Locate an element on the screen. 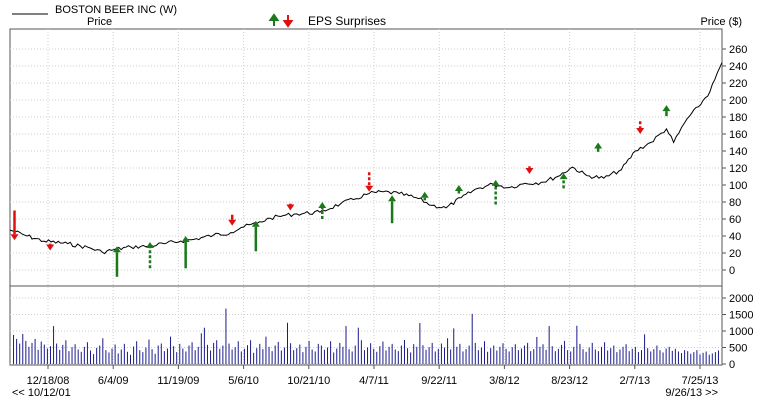 Image resolution: width=760 pixels, height=400 pixels. price-tick-label: 20 is located at coordinates (735, 254).